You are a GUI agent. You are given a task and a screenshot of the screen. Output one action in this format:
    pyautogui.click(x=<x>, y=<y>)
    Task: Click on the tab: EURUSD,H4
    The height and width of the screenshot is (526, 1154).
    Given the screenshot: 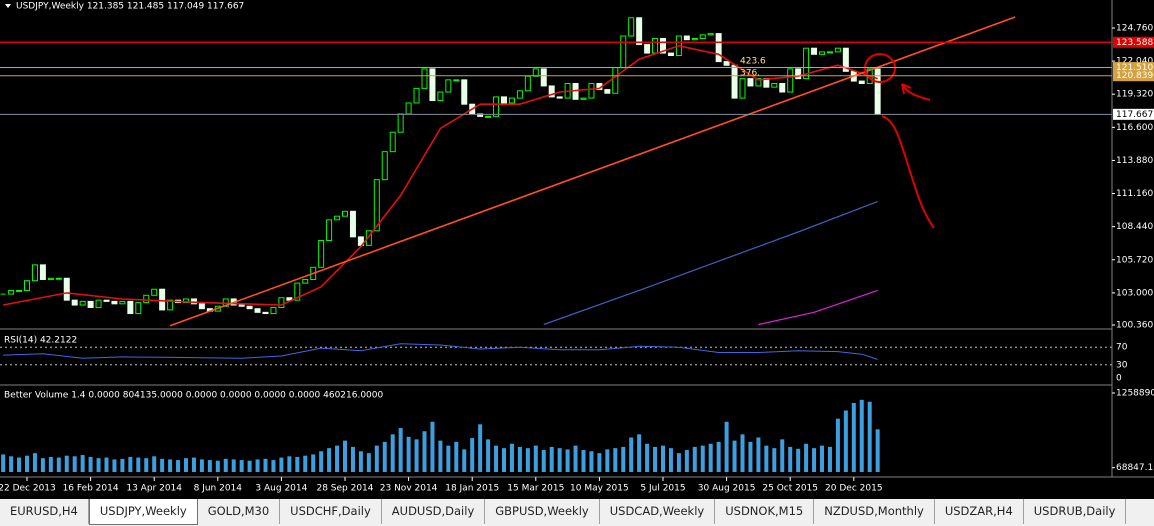 What is the action you would take?
    pyautogui.click(x=44, y=511)
    